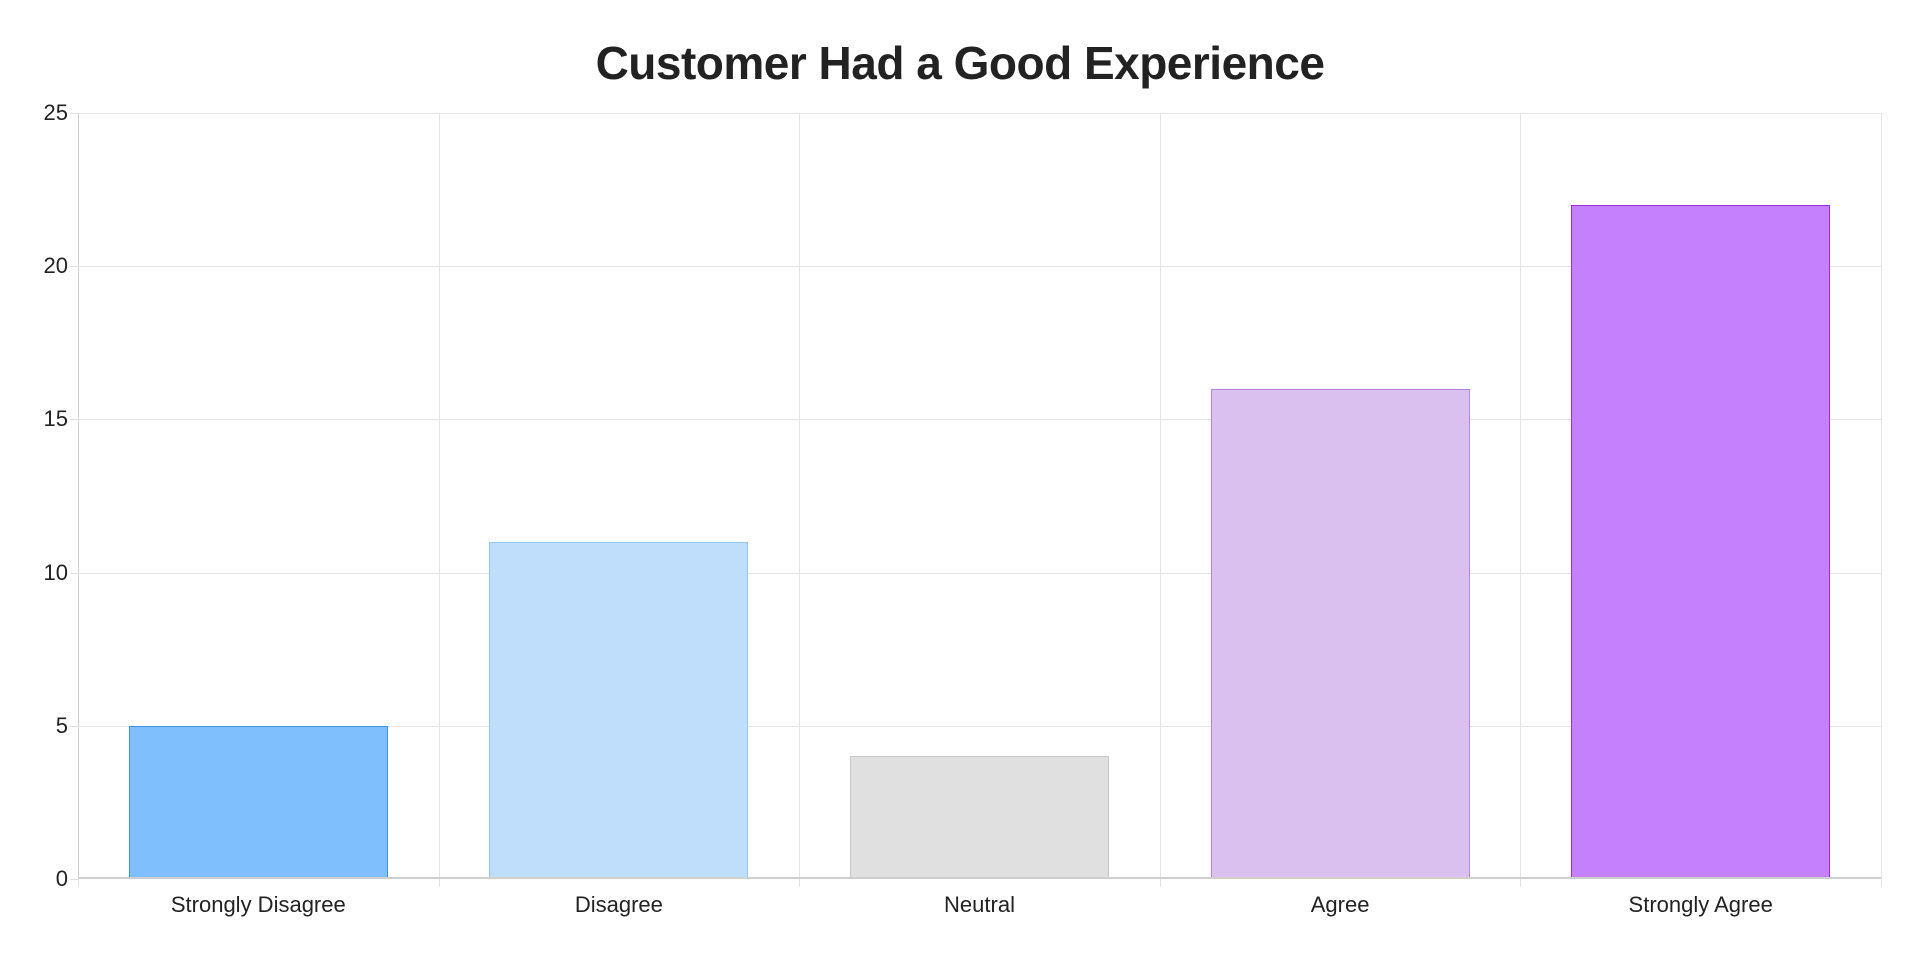 The width and height of the screenshot is (1920, 960). Describe the element at coordinates (1701, 541) in the screenshot. I see `bar-strongly-agree` at that location.